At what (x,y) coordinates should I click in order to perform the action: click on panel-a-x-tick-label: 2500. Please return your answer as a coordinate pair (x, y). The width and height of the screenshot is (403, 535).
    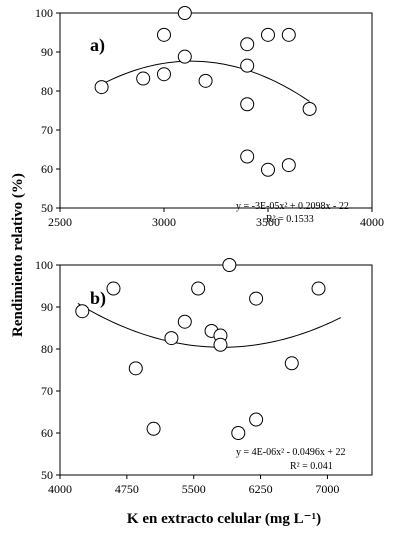
    Looking at the image, I should click on (60, 222).